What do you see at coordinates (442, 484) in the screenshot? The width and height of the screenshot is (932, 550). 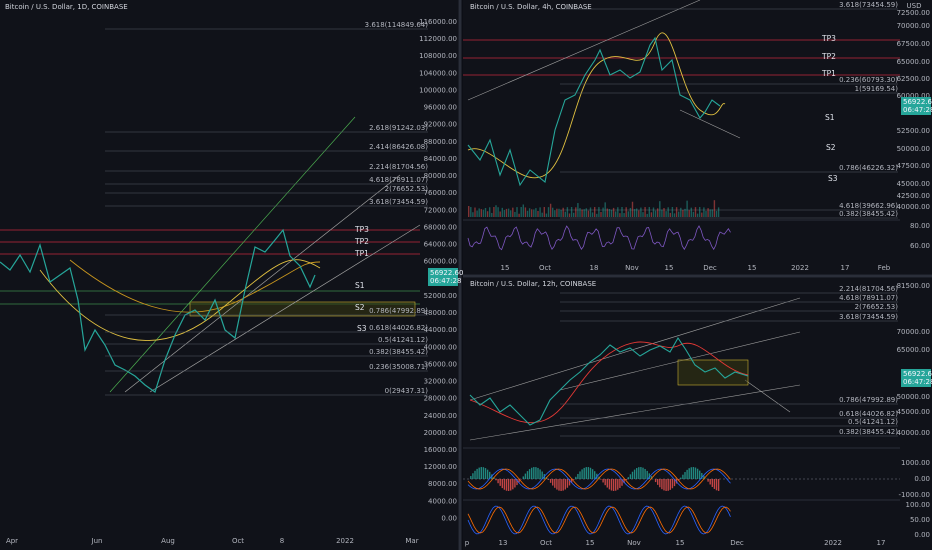 I see `price-axis-label: 8000.00` at bounding box center [442, 484].